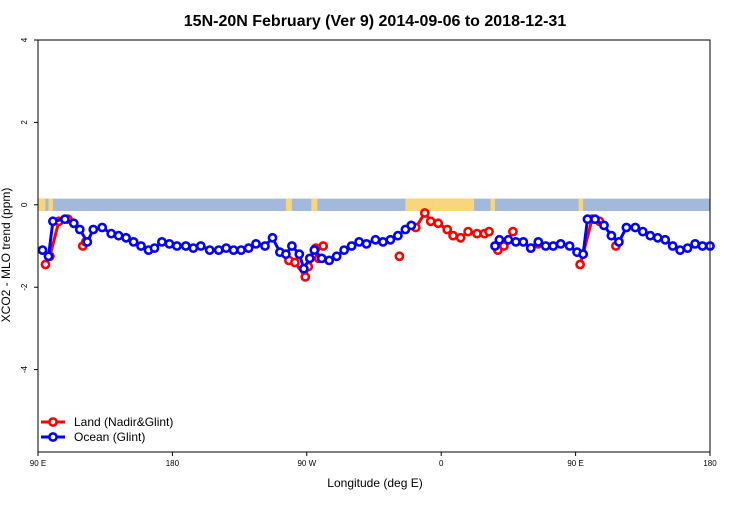  I want to click on x-axis: 90 E 180 90 W 0 90 E 180, so click(373, 460).